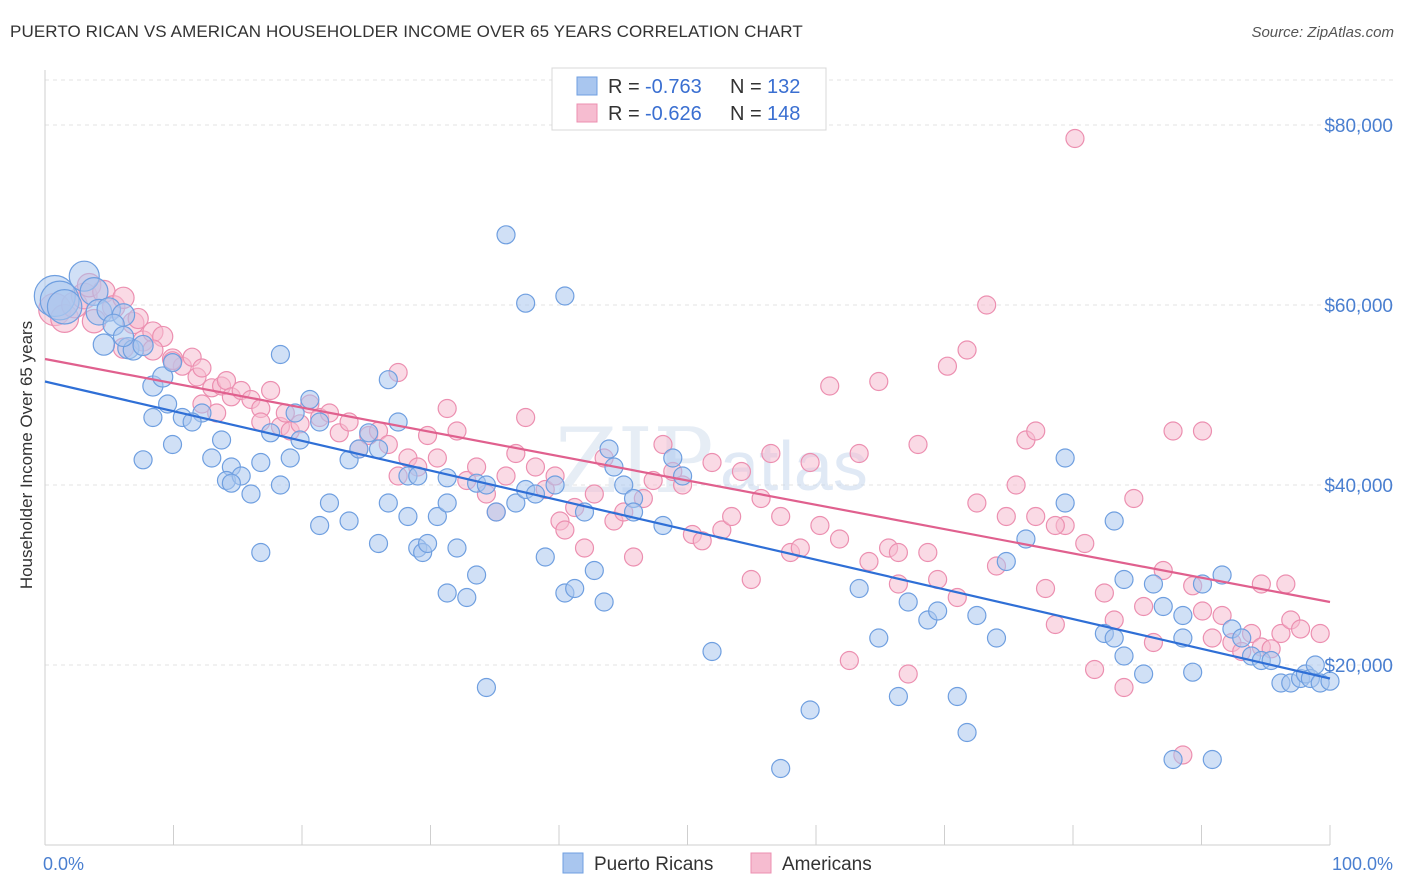  What do you see at coordinates (26, 455) in the screenshot?
I see `y-axis-label: Householder Income Over 65 years` at bounding box center [26, 455].